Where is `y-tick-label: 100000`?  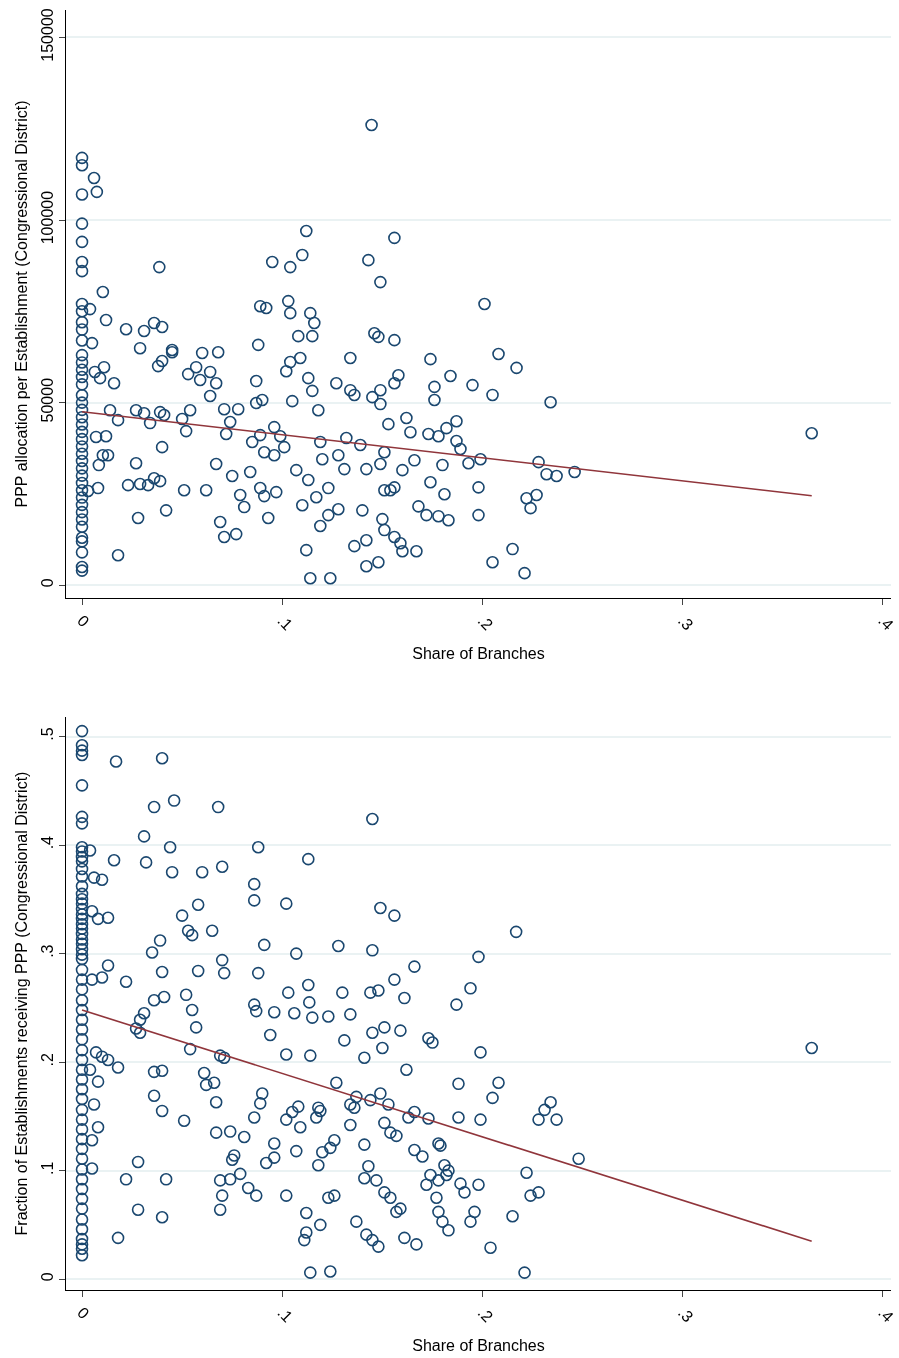
y-tick-label: 100000 is located at coordinates (47, 217).